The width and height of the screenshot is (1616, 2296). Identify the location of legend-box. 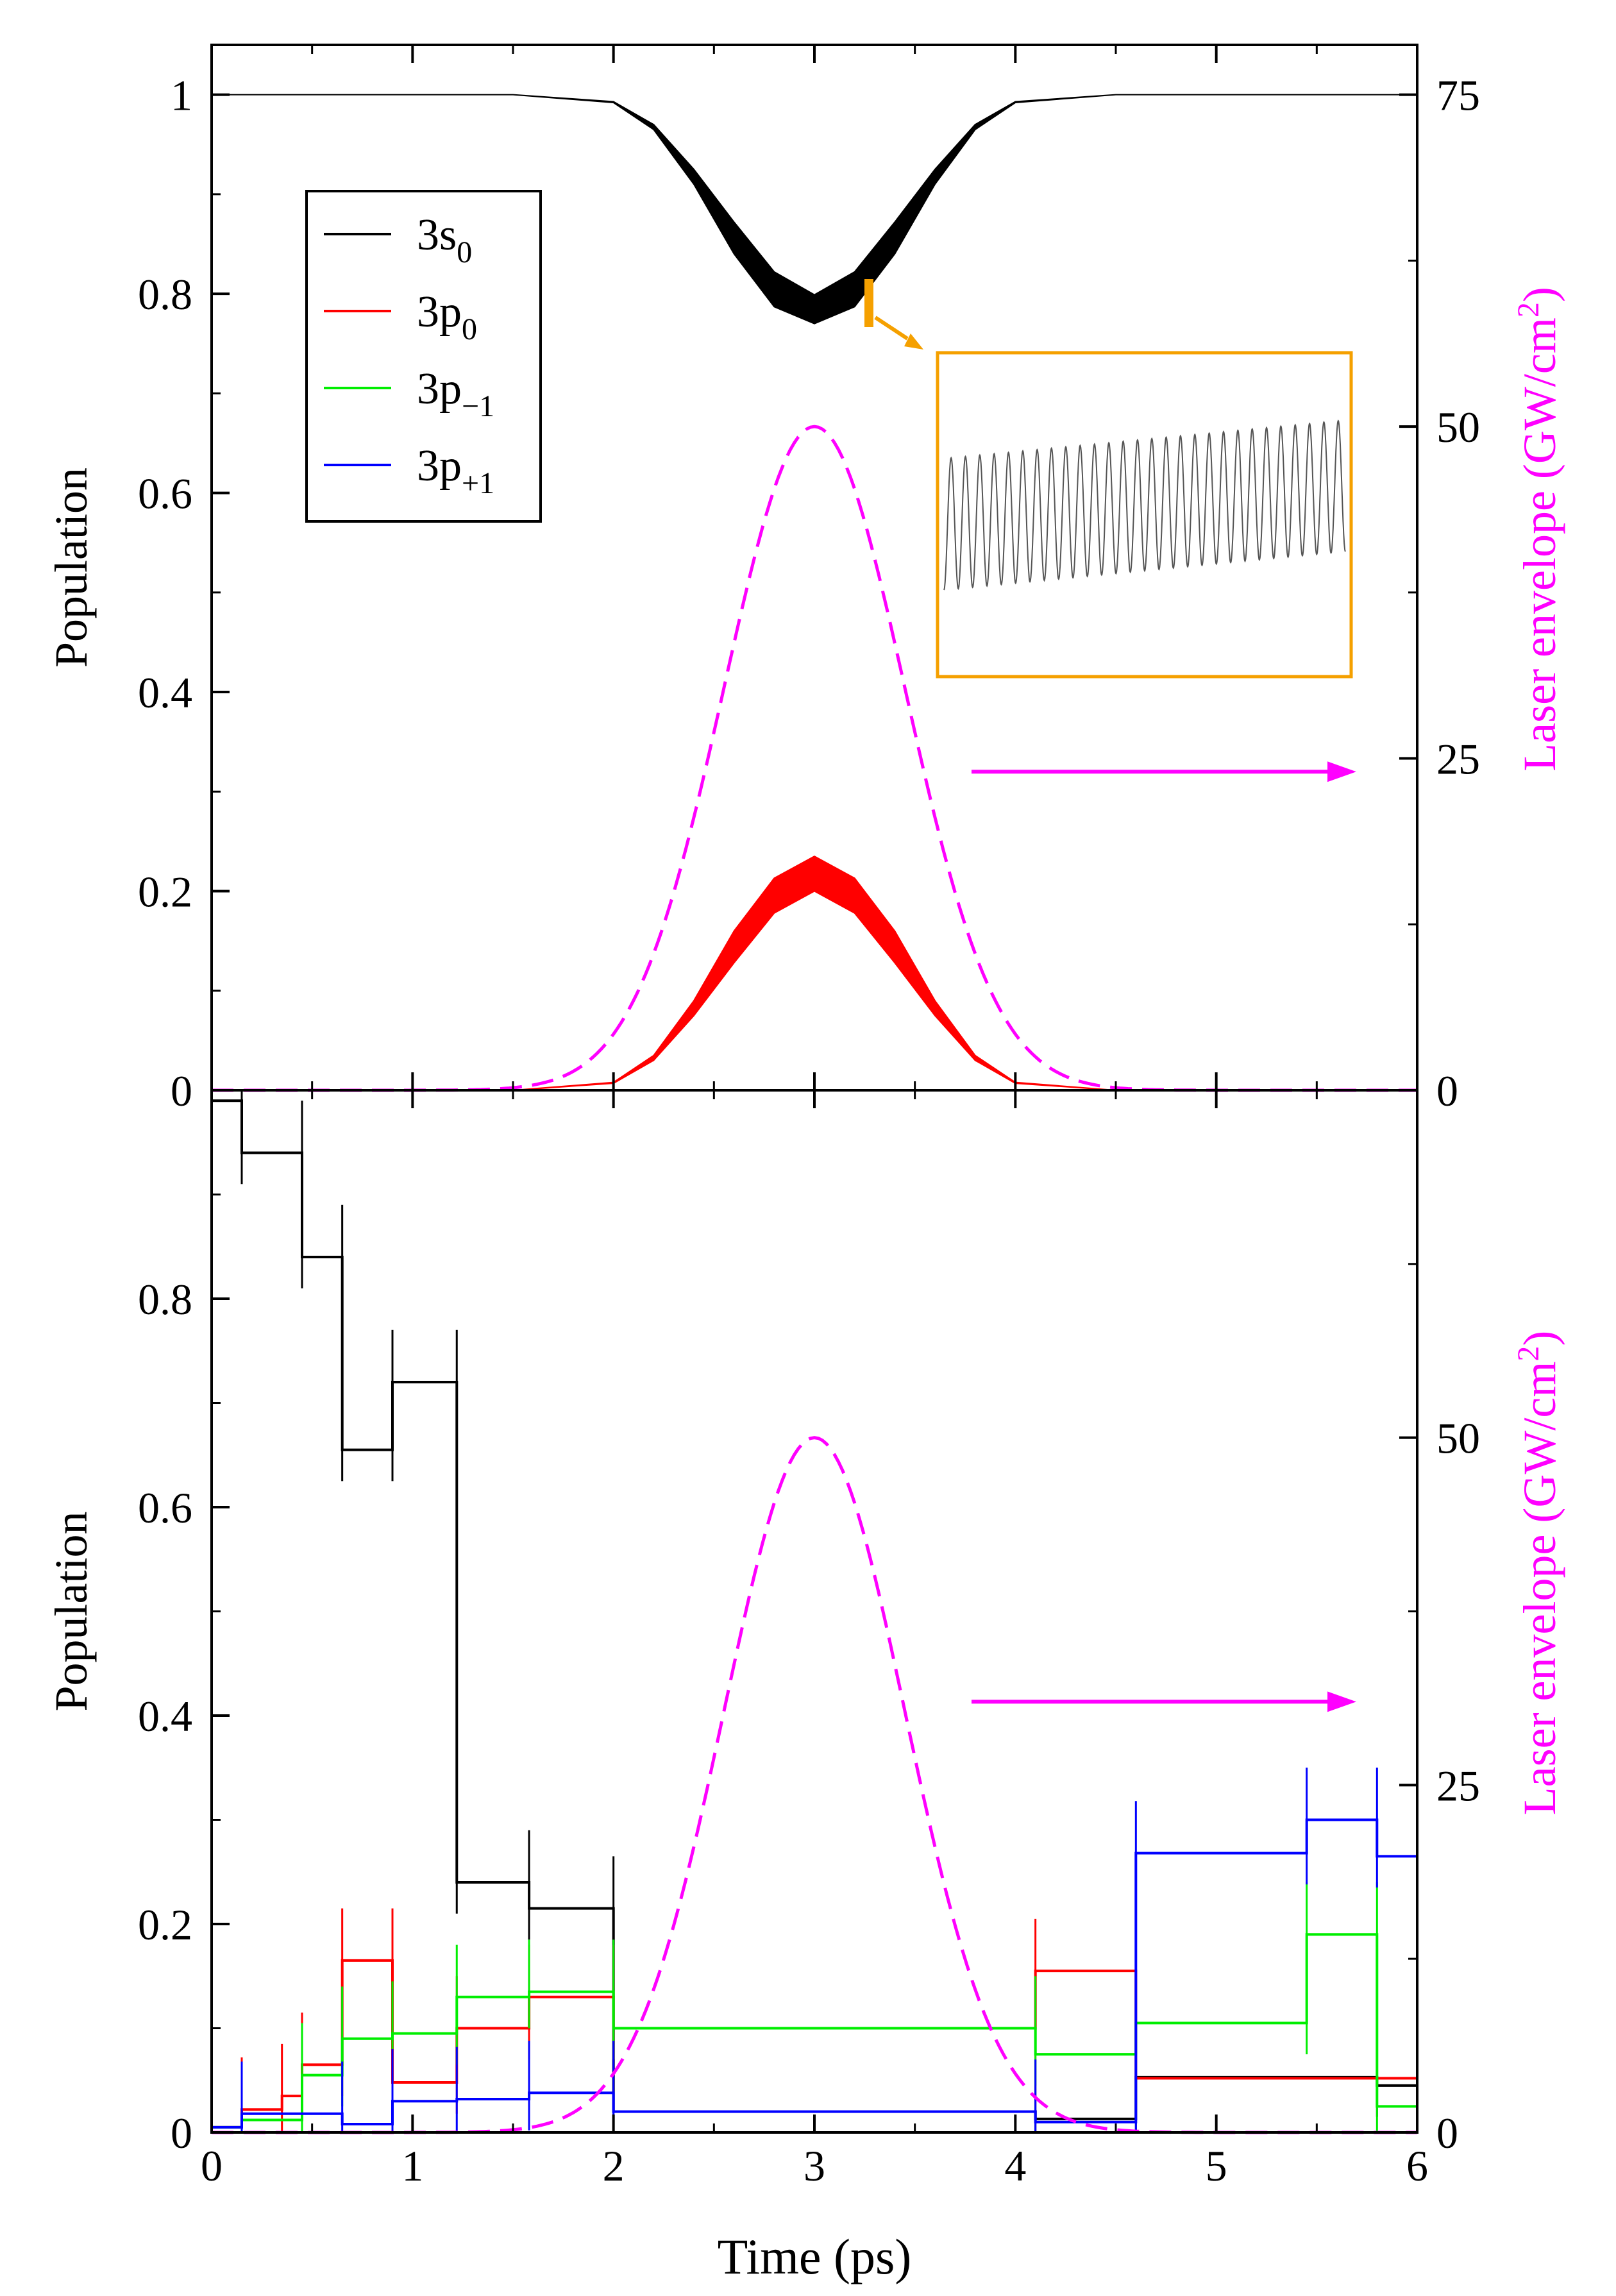
(424, 356).